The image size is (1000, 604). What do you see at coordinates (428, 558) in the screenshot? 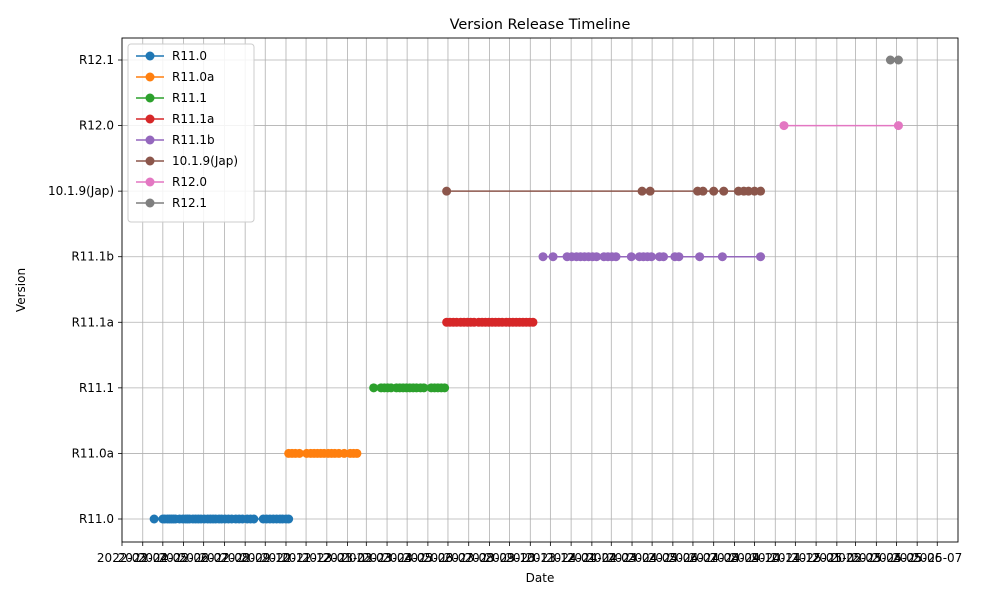
I see `x-tick-label: 2023-06` at bounding box center [428, 558].